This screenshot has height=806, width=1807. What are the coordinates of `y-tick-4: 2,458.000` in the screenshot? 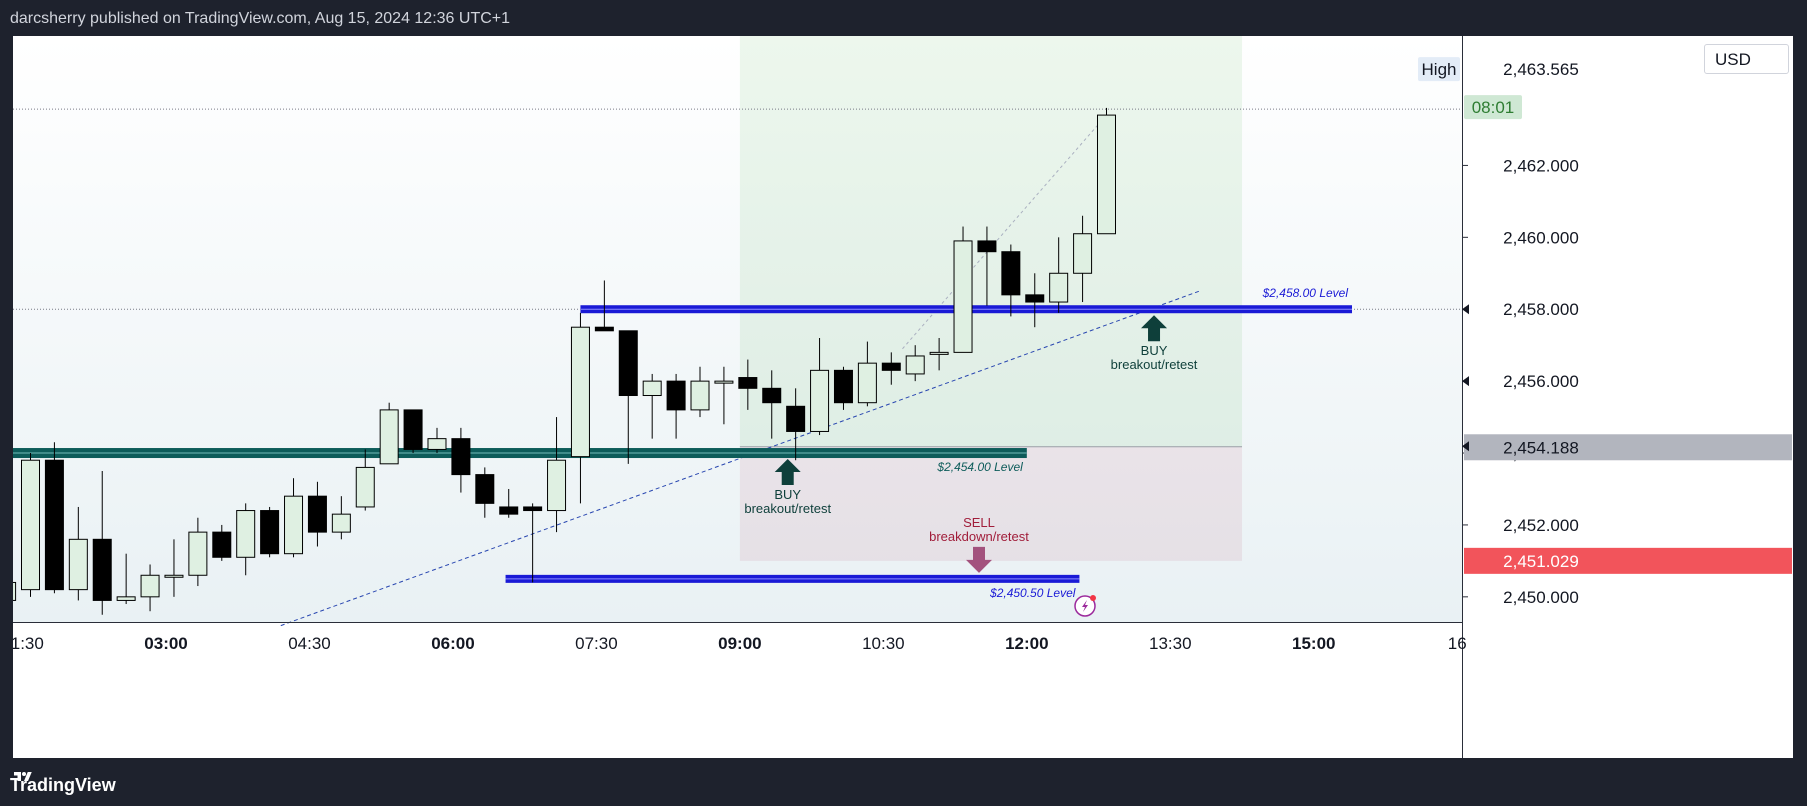 It's located at (1541, 309).